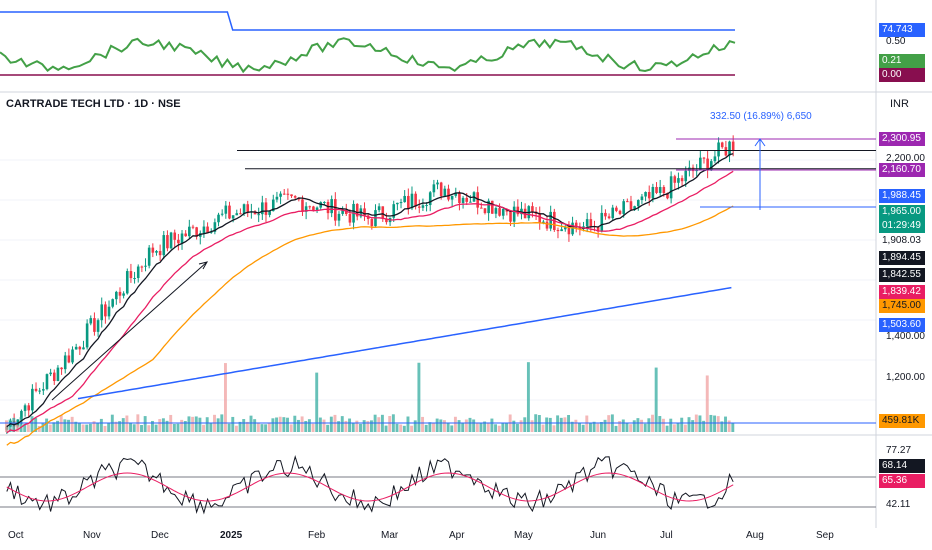  I want to click on axis-tick: 1,400.00, so click(905, 336).